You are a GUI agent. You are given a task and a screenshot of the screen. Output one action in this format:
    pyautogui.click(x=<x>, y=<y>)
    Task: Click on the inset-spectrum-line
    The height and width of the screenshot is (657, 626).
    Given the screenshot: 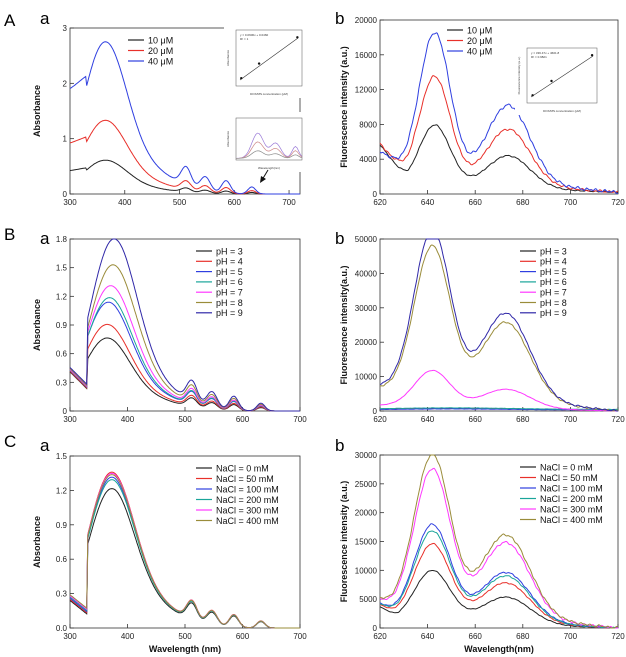 What is the action you would take?
    pyautogui.click(x=269, y=150)
    